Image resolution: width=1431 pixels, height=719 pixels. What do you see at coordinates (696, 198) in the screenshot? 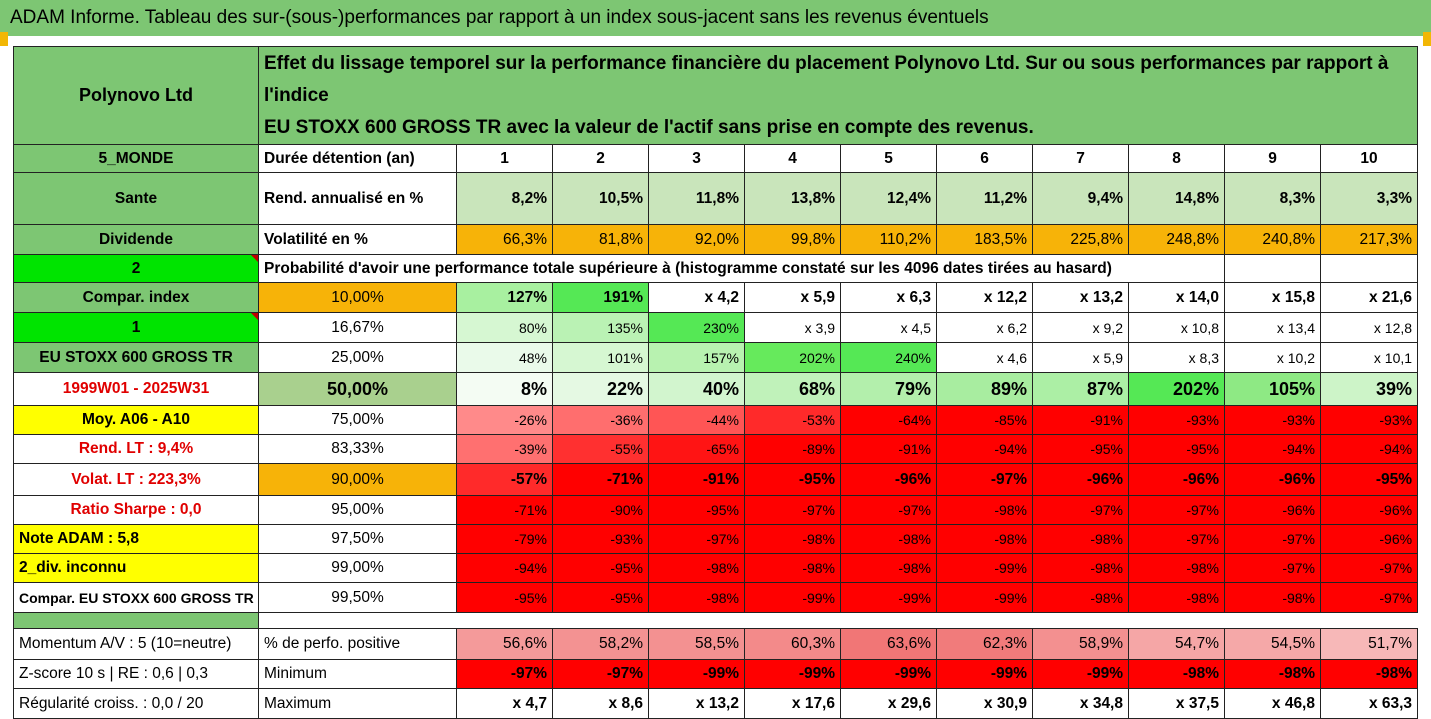
I see `annual-return-cell: 11,8%` at bounding box center [696, 198].